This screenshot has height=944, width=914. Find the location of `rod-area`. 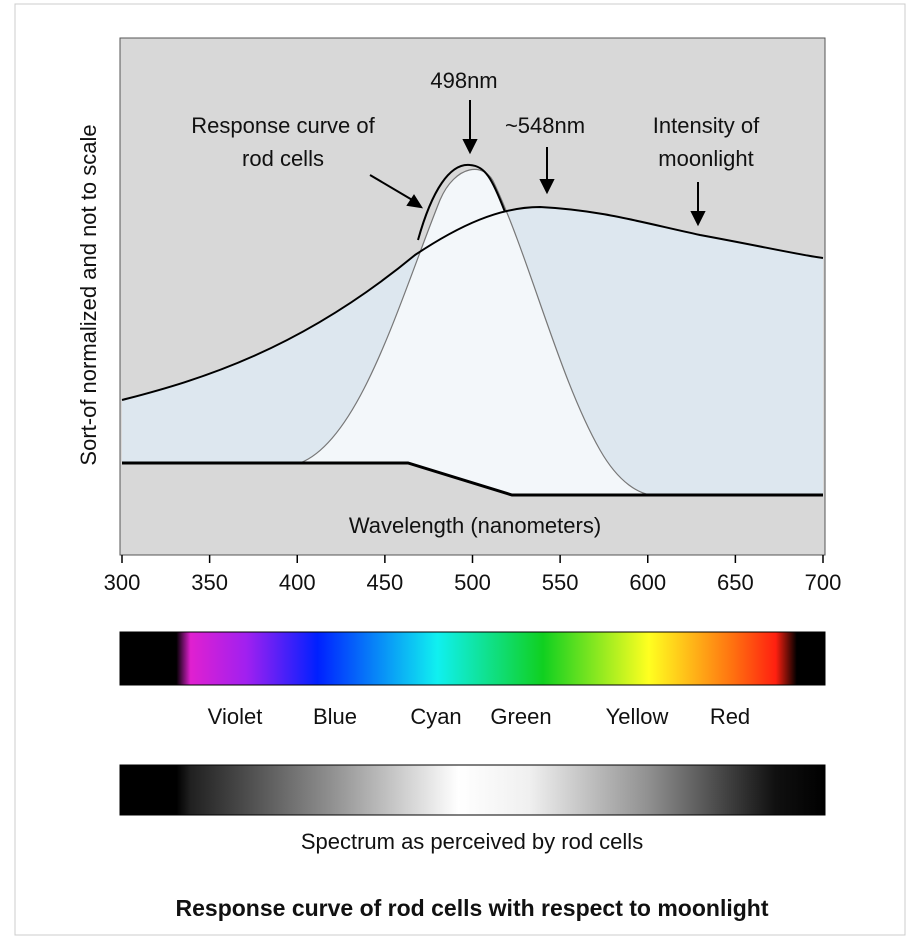

rod-area is located at coordinates (475, 332).